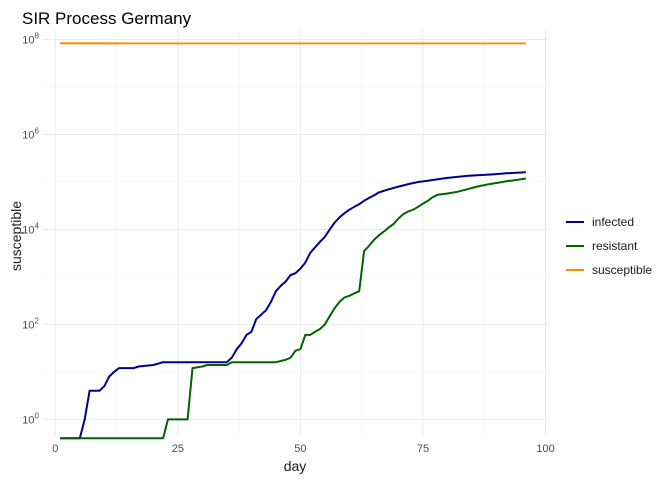 Image resolution: width=672 pixels, height=480 pixels. Describe the element at coordinates (30, 38) in the screenshot. I see `y-tick-label: 10⁸` at that location.